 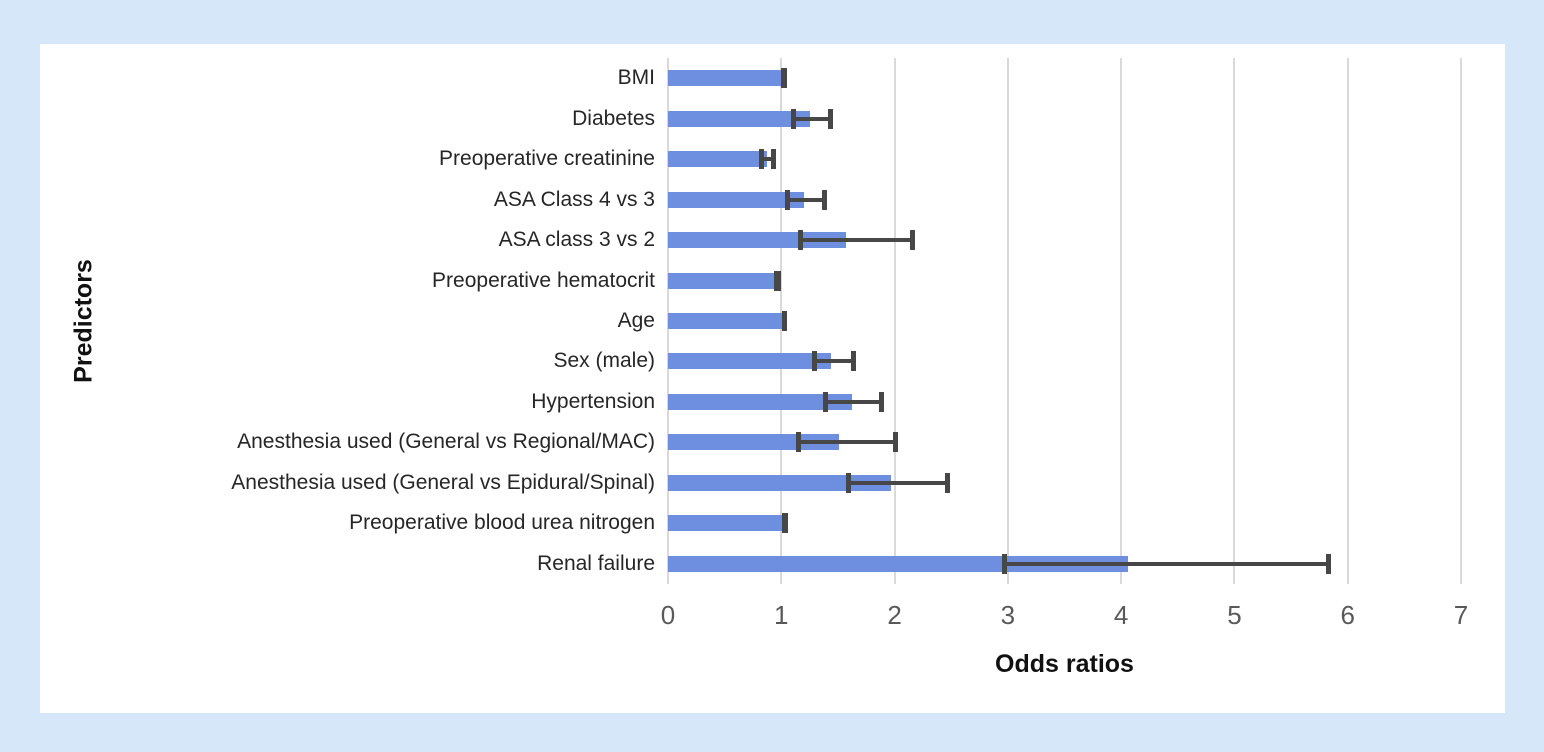 What do you see at coordinates (502, 523) in the screenshot?
I see `category-label: Preoperative blood urea nitrogen` at bounding box center [502, 523].